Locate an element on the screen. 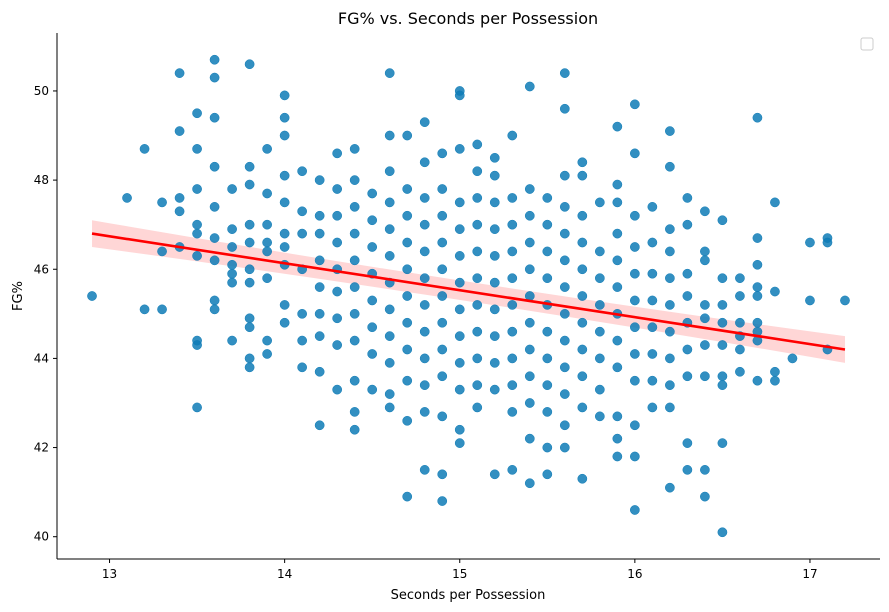 This screenshot has width=889, height=612. x-axis-title: Seconds per Possession is located at coordinates (468, 595).